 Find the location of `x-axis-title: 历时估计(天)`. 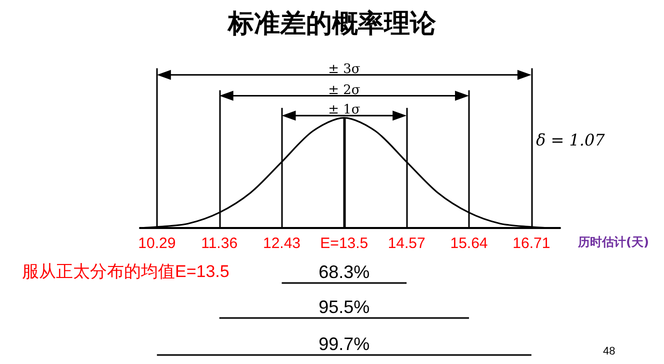

x-axis-title: 历时估计(天) is located at coordinates (613, 242).